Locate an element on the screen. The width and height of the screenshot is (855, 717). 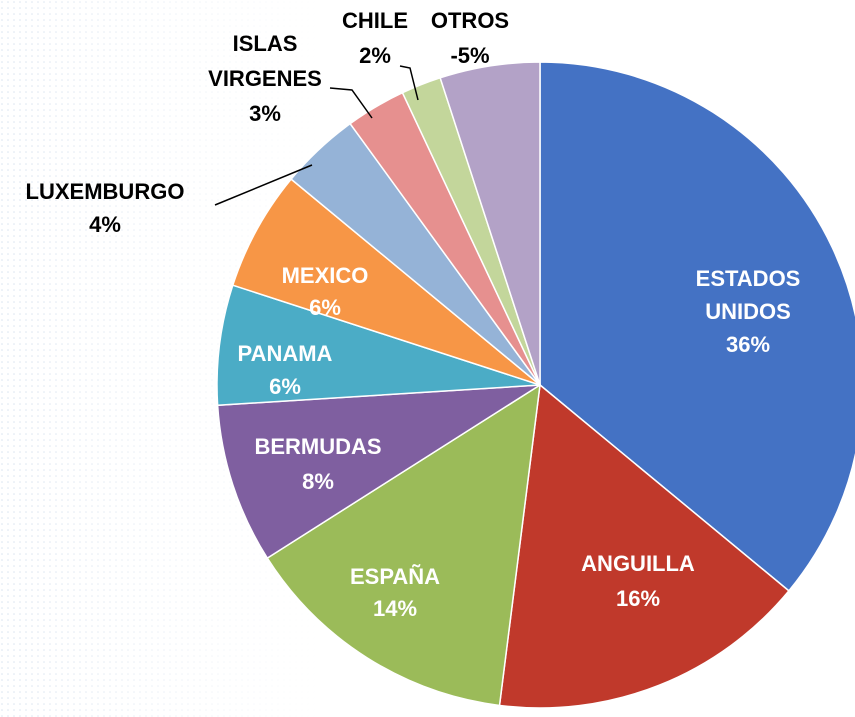
slice-label: ESTADOS is located at coordinates (748, 278).